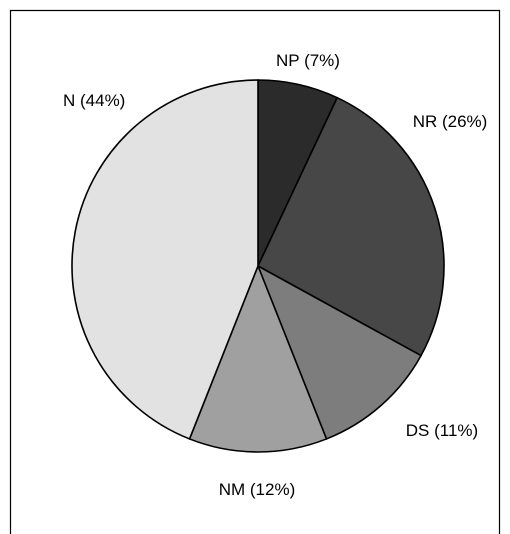  What do you see at coordinates (257, 489) in the screenshot?
I see `slice-label-nm: NM (12%)` at bounding box center [257, 489].